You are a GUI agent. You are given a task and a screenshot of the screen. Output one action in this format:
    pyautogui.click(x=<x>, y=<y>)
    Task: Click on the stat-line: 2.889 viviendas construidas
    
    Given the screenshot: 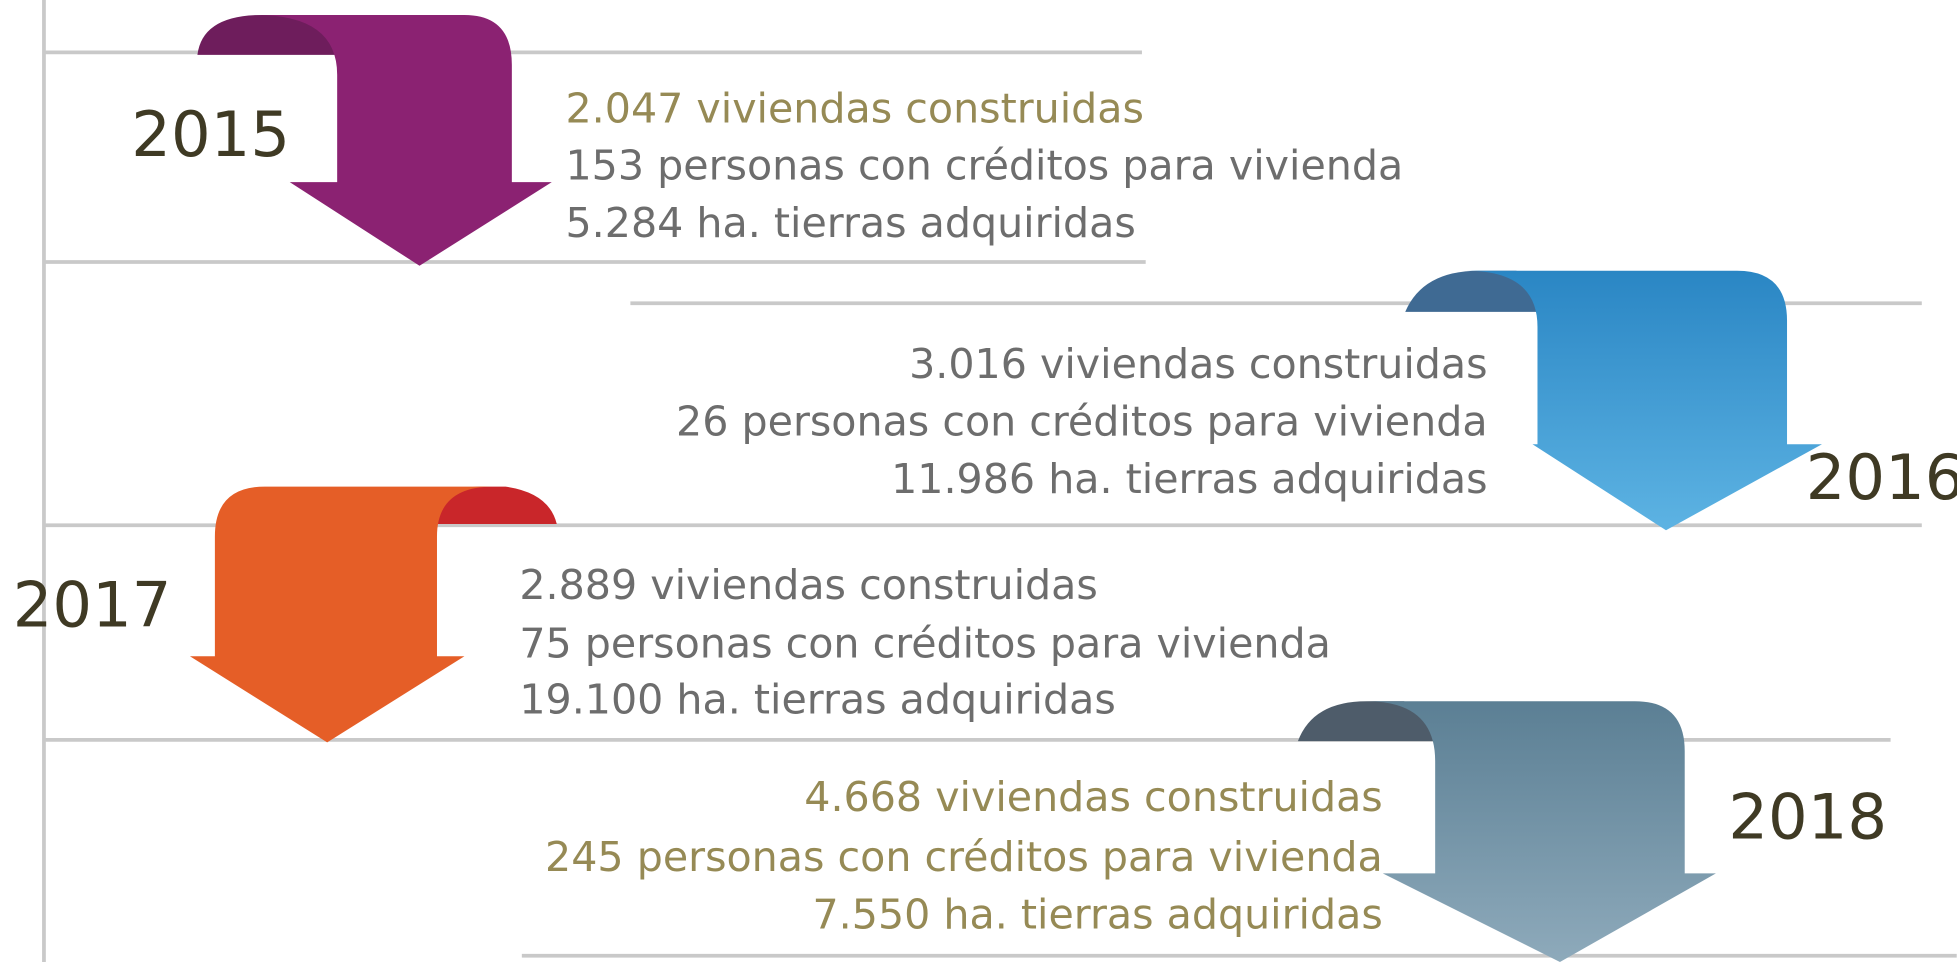 What is the action you would take?
    pyautogui.click(x=808, y=585)
    